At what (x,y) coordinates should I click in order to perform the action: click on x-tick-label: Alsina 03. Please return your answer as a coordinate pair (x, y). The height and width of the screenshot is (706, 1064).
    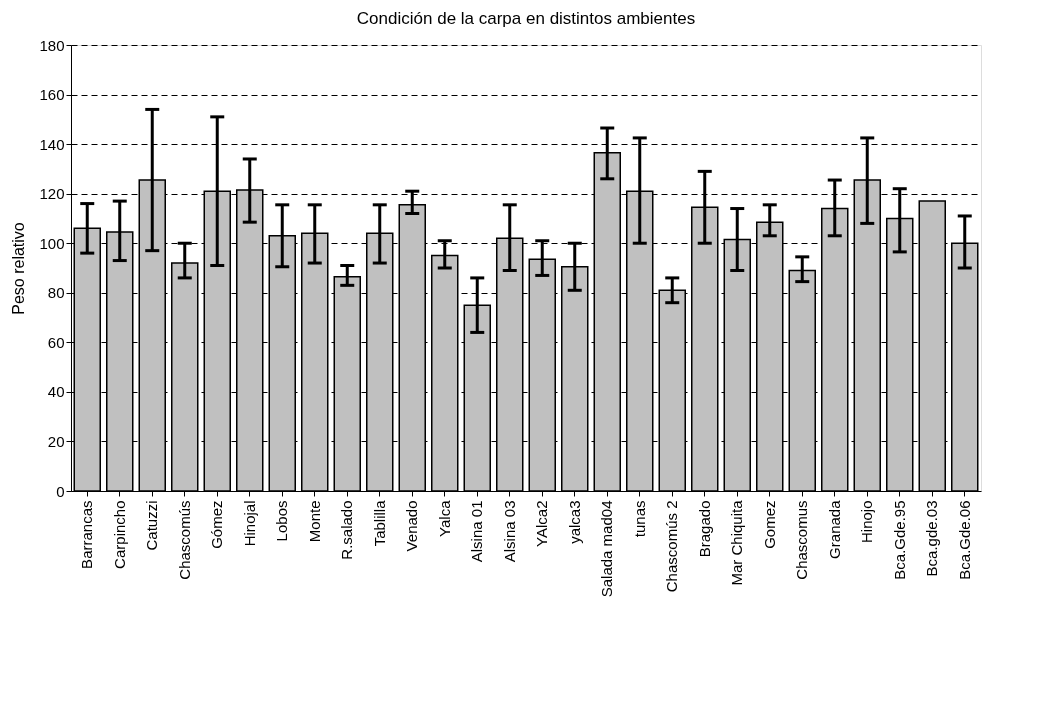
    Looking at the image, I should click on (509, 531).